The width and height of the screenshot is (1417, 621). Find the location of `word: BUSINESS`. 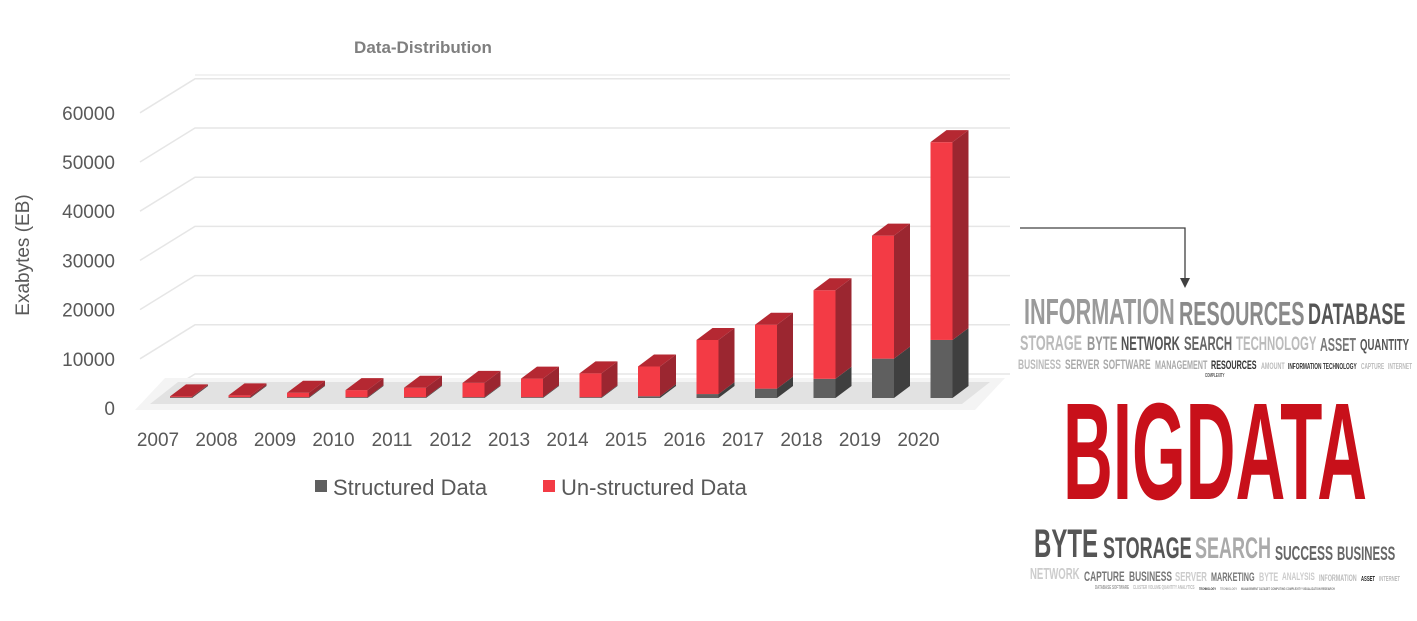

word: BUSINESS is located at coordinates (1366, 554).